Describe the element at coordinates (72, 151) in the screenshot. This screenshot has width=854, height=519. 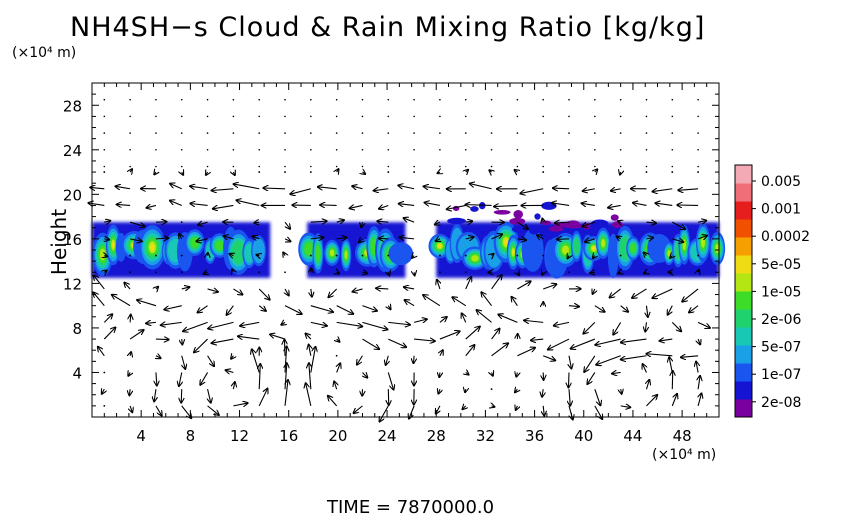
I see `y-tick-label: 24` at that location.